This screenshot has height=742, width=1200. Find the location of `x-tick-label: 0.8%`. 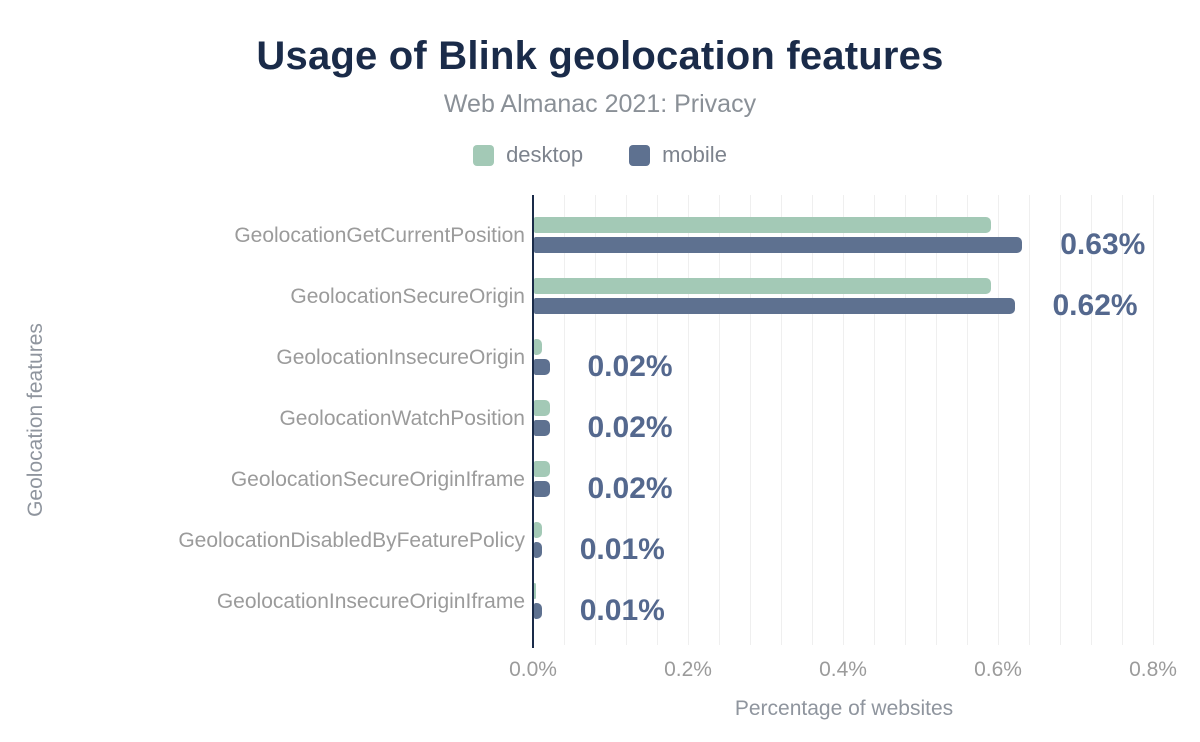

x-tick-label: 0.8% is located at coordinates (1153, 669).